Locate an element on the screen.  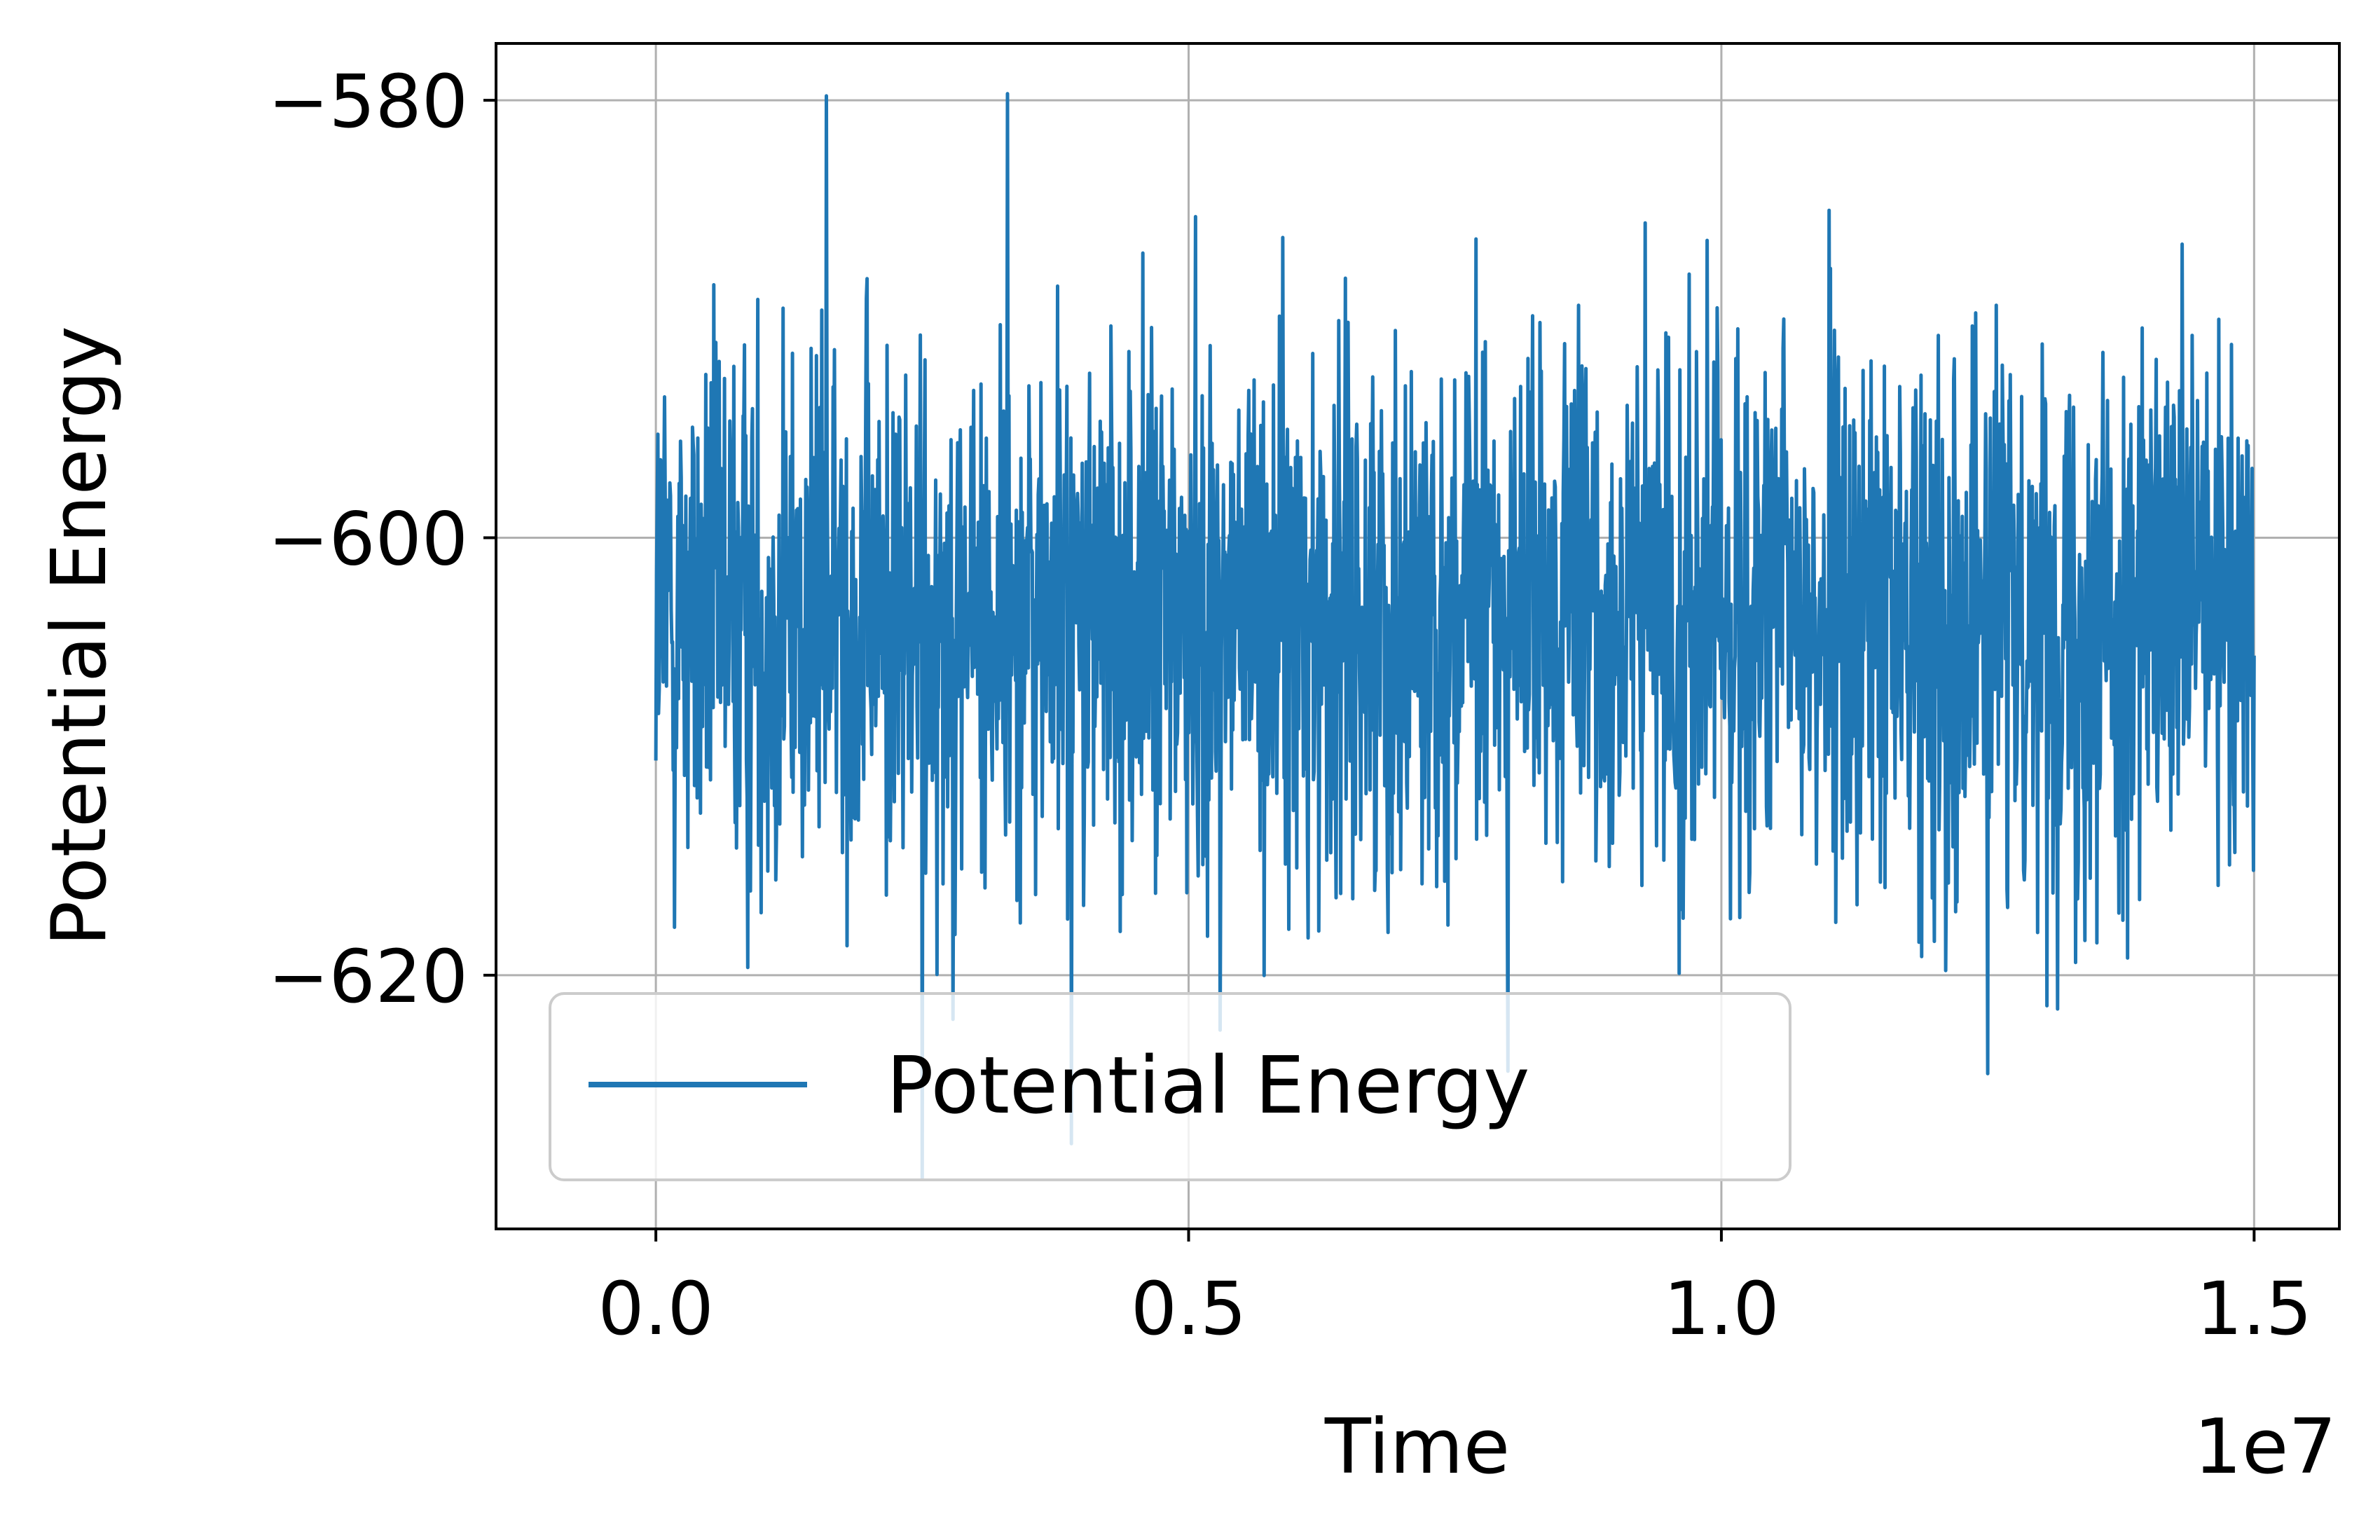
legend-box is located at coordinates (1170, 1086).